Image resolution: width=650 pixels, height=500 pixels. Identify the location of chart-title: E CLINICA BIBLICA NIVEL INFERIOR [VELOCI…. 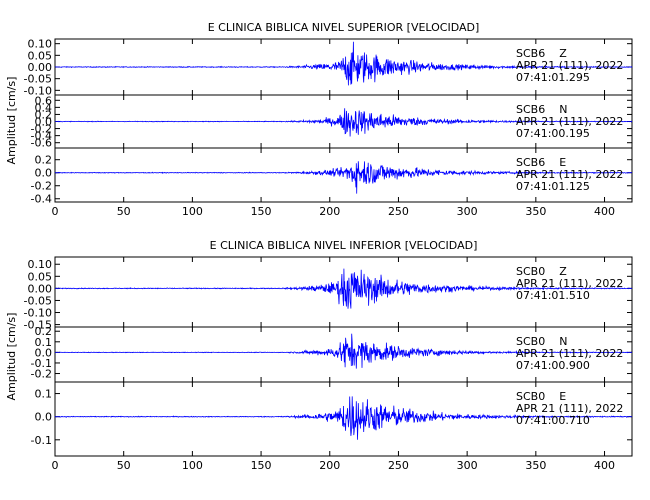
(344, 245).